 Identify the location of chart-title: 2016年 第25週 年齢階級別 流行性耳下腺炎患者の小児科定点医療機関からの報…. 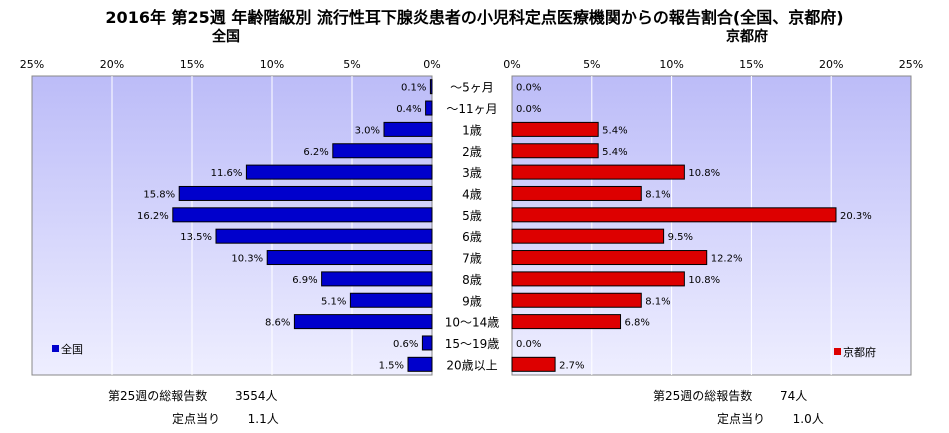
(474, 17).